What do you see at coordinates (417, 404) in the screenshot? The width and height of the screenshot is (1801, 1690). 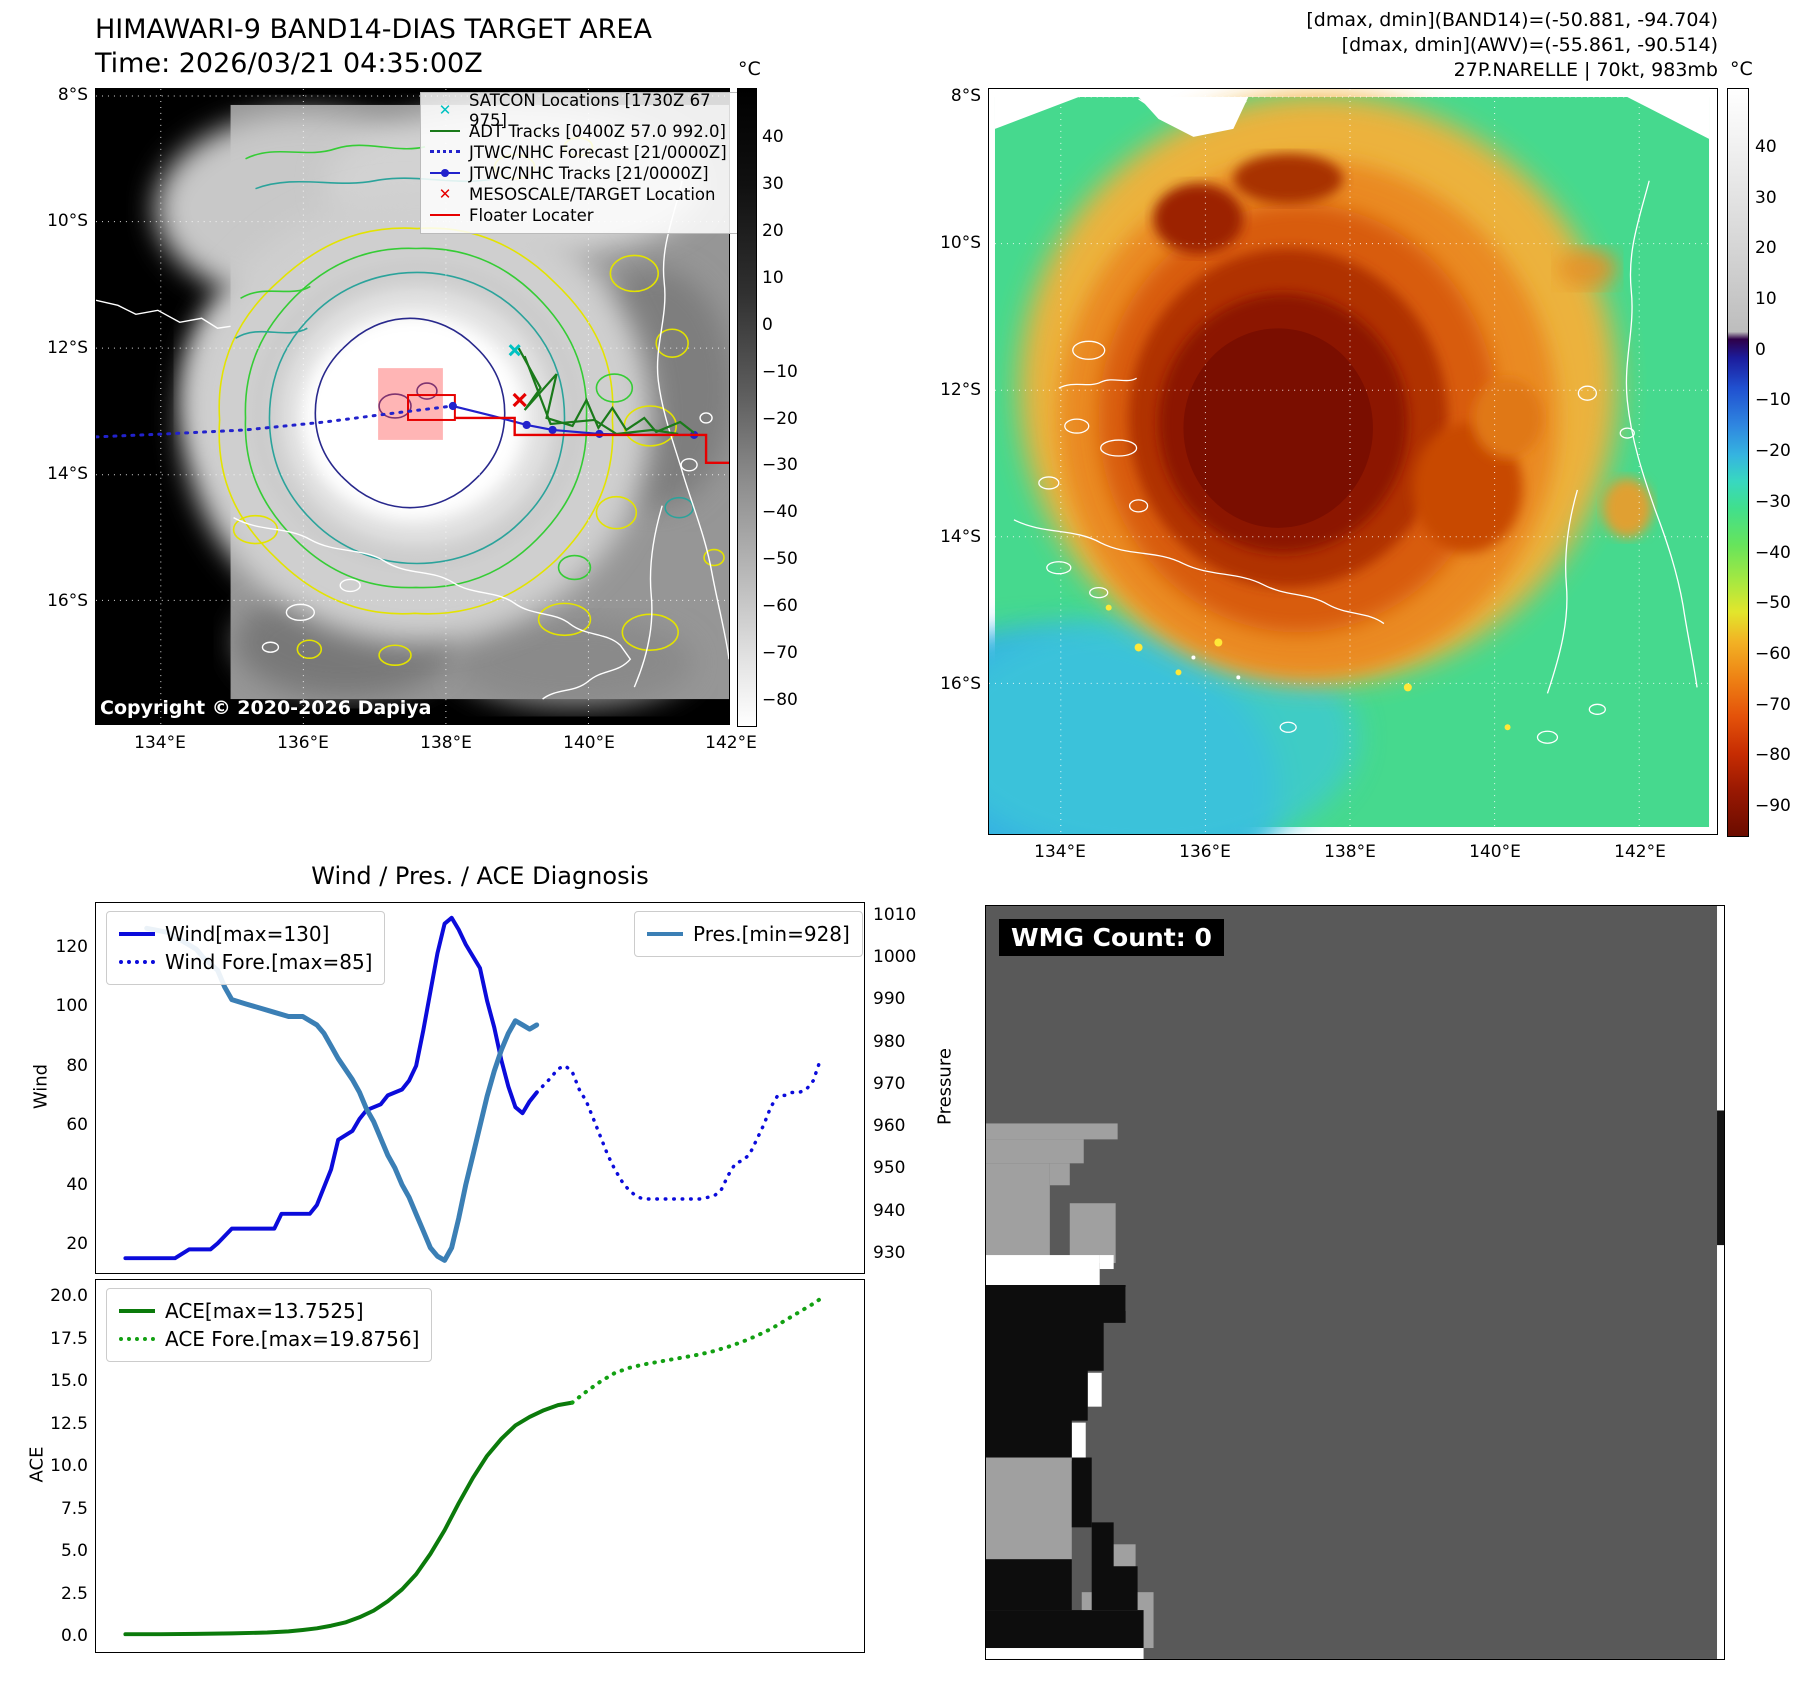 I see `mesoscale-target-box` at bounding box center [417, 404].